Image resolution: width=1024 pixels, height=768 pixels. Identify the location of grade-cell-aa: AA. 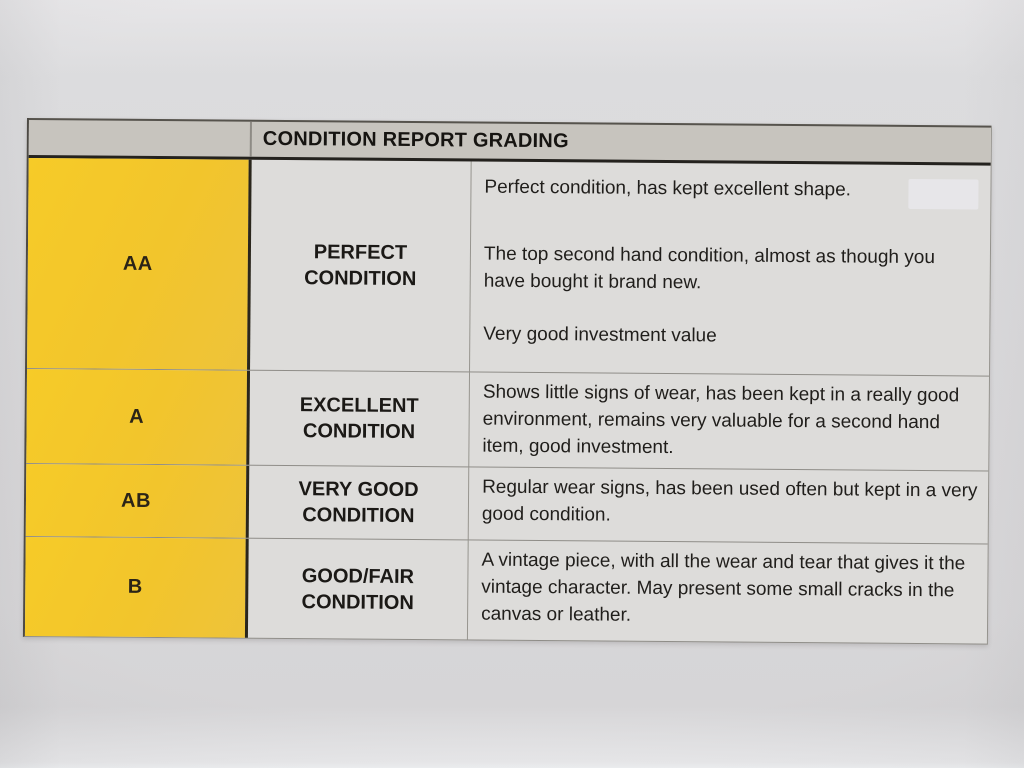
(139, 264).